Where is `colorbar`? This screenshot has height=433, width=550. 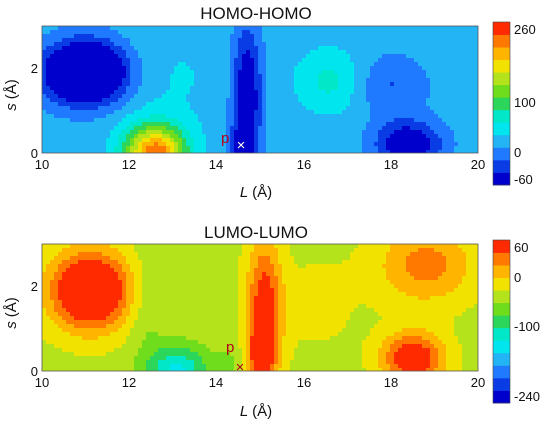
colorbar is located at coordinates (501, 103).